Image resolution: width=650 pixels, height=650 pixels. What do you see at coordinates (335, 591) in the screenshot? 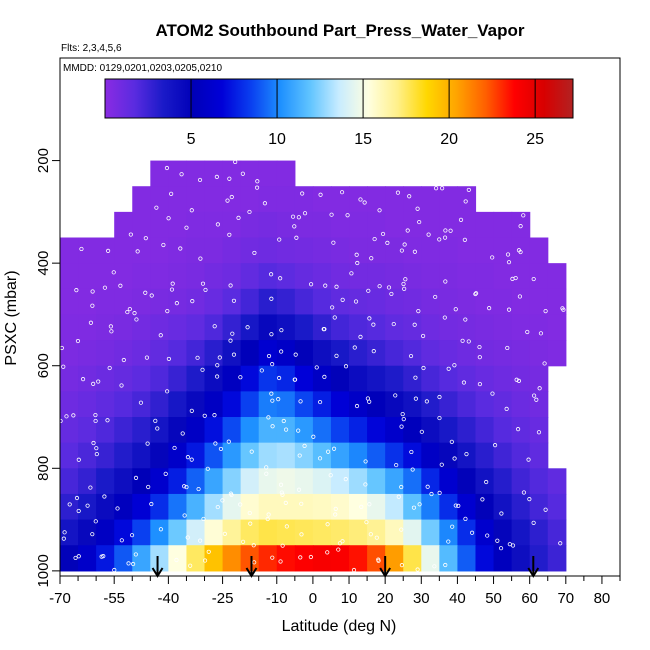
I see `x-axis: -70 -55 -40 -25 -10 0 10 20 30 40 50 60 70 80` at bounding box center [335, 591].